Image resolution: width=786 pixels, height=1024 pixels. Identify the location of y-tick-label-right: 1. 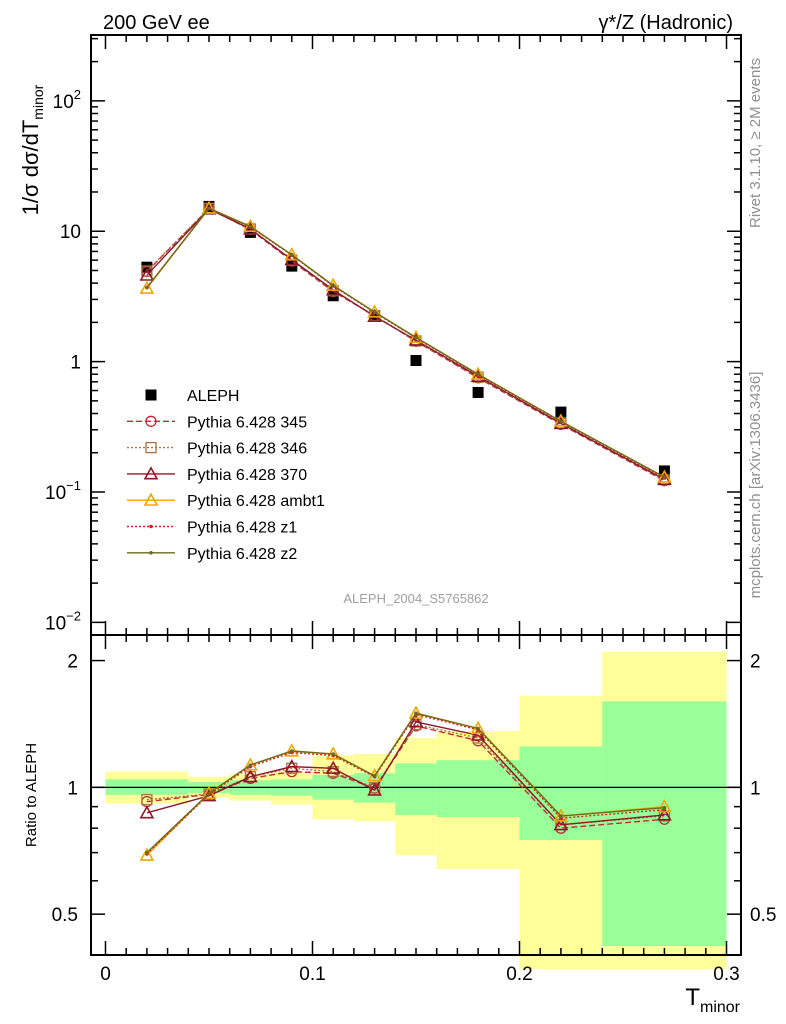
(755, 788).